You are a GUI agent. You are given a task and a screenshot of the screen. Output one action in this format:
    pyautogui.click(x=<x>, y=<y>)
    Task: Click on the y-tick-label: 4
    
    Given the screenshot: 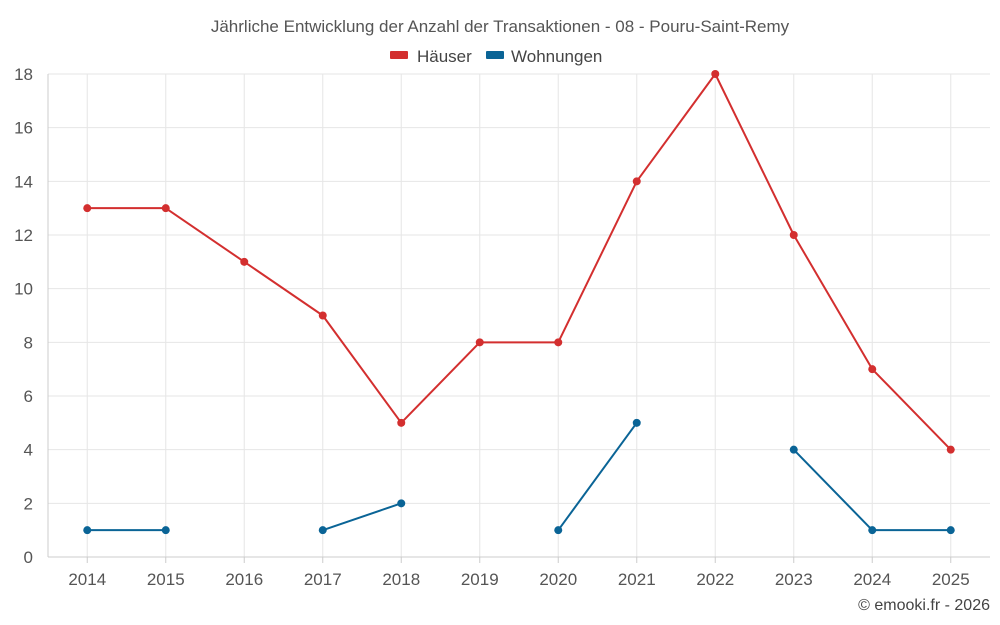 What is the action you would take?
    pyautogui.click(x=28, y=450)
    